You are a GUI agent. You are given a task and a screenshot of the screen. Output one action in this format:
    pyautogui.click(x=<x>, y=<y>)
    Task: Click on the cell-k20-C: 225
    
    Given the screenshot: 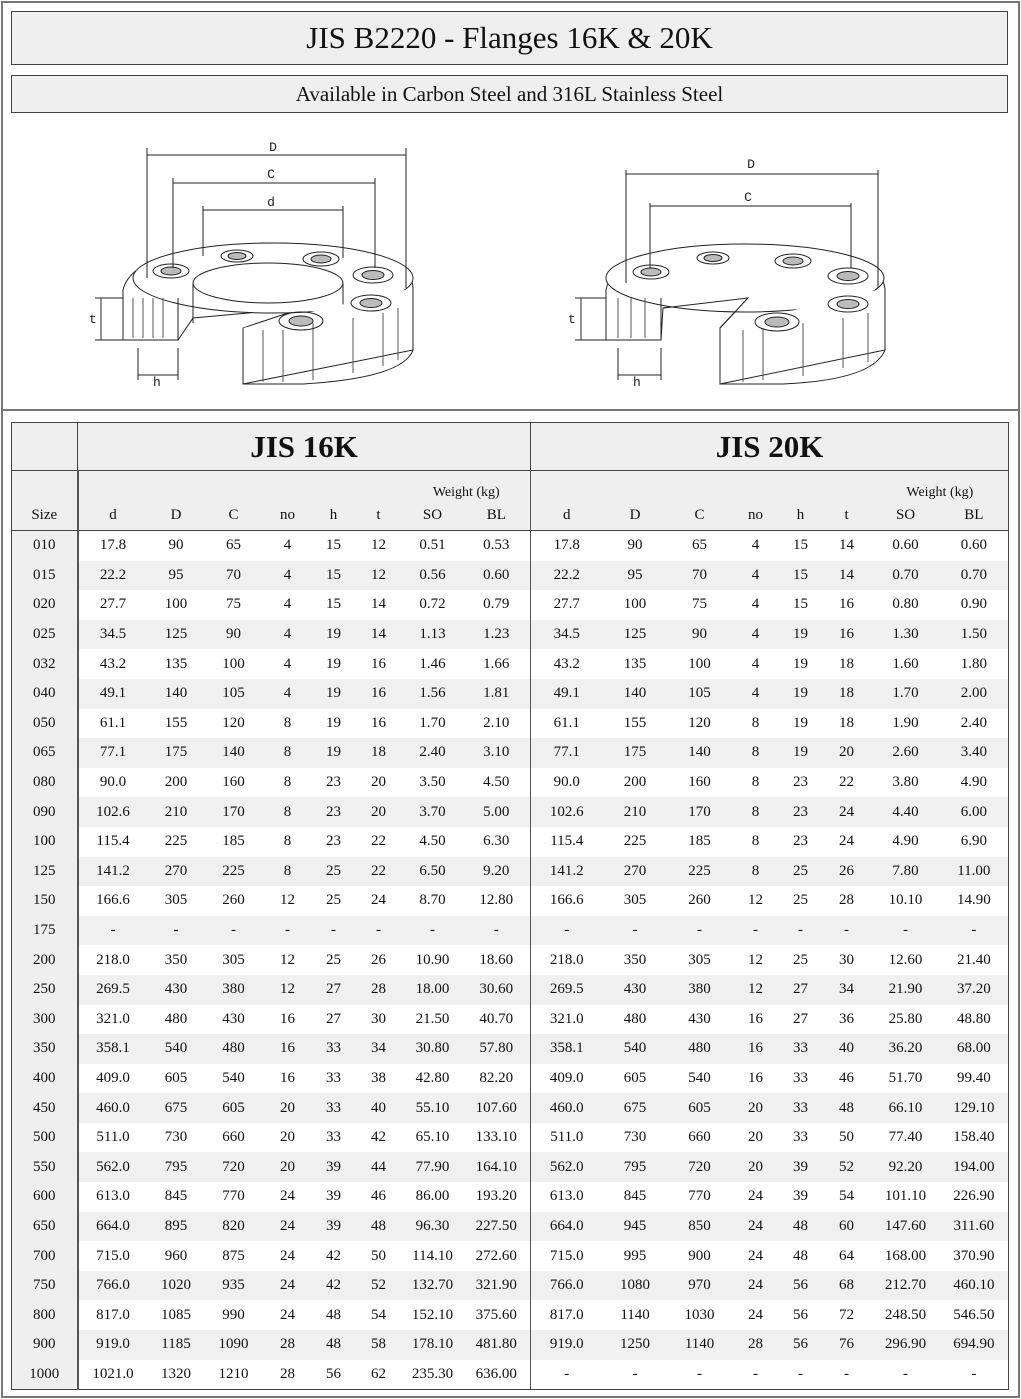 What is the action you would take?
    pyautogui.click(x=699, y=871)
    